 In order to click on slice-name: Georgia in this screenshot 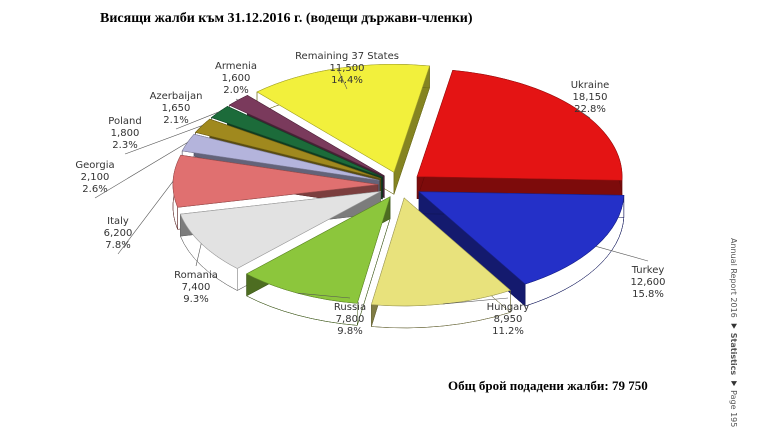, I will do `click(94, 165)`.